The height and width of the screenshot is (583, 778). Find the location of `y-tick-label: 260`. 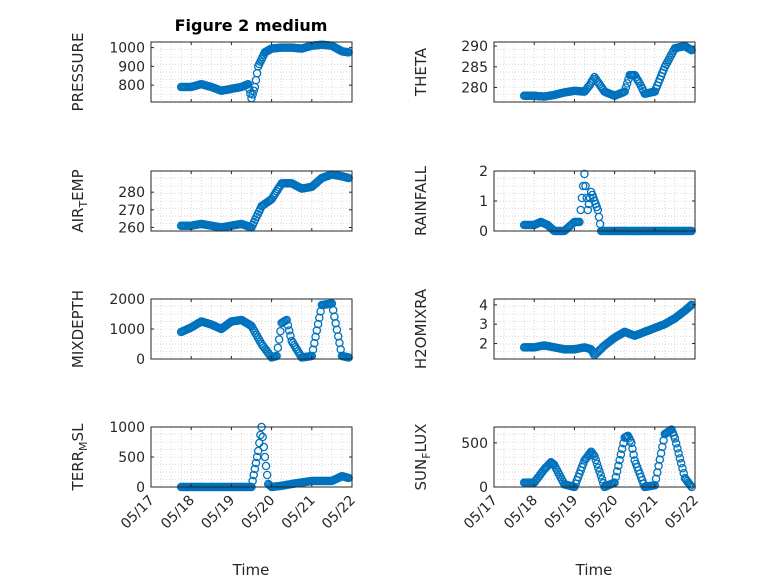

y-tick-label: 260 is located at coordinates (131, 228).